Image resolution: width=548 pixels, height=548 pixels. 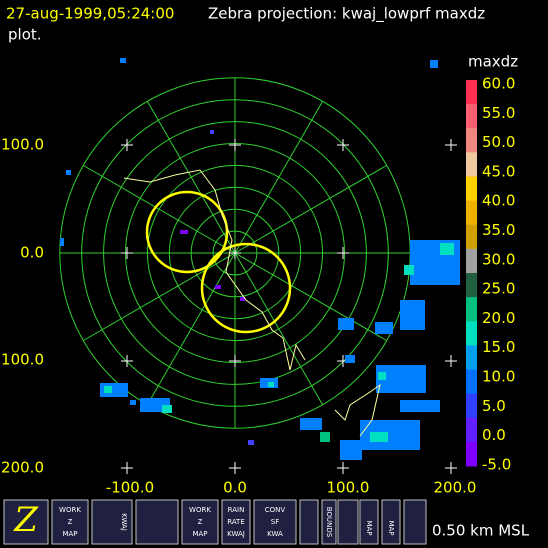 What do you see at coordinates (455, 488) in the screenshot?
I see `x-axis-label: 200.0` at bounding box center [455, 488].